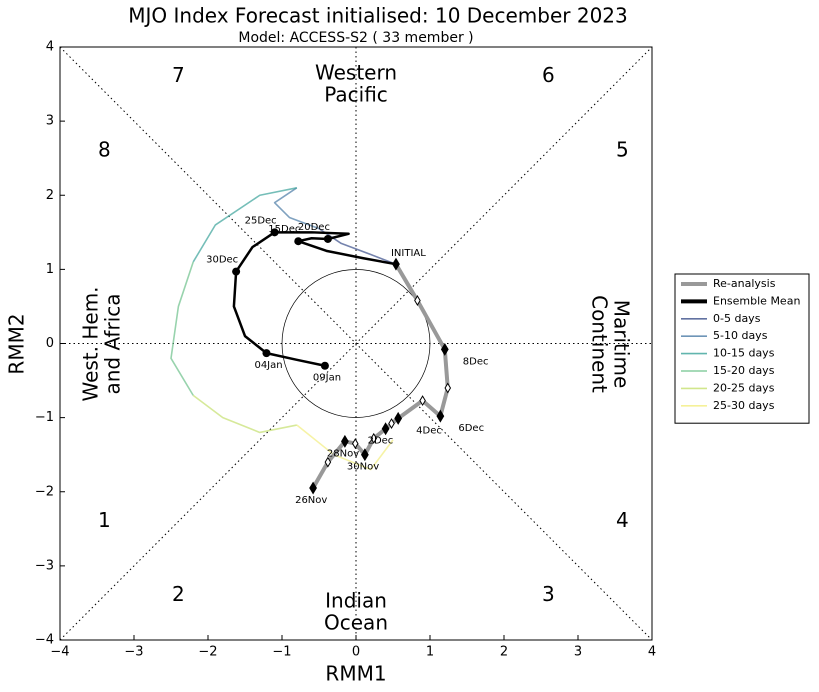  I want to click on point-label: 8Dec, so click(476, 361).